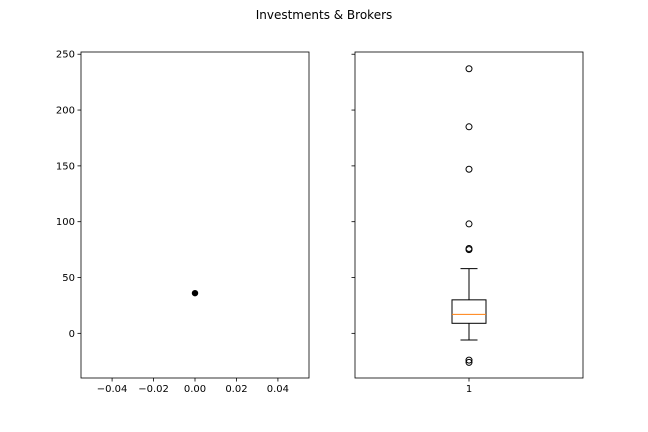 The image size is (648, 432). What do you see at coordinates (65, 111) in the screenshot?
I see `y-tick-label: 200` at bounding box center [65, 111].